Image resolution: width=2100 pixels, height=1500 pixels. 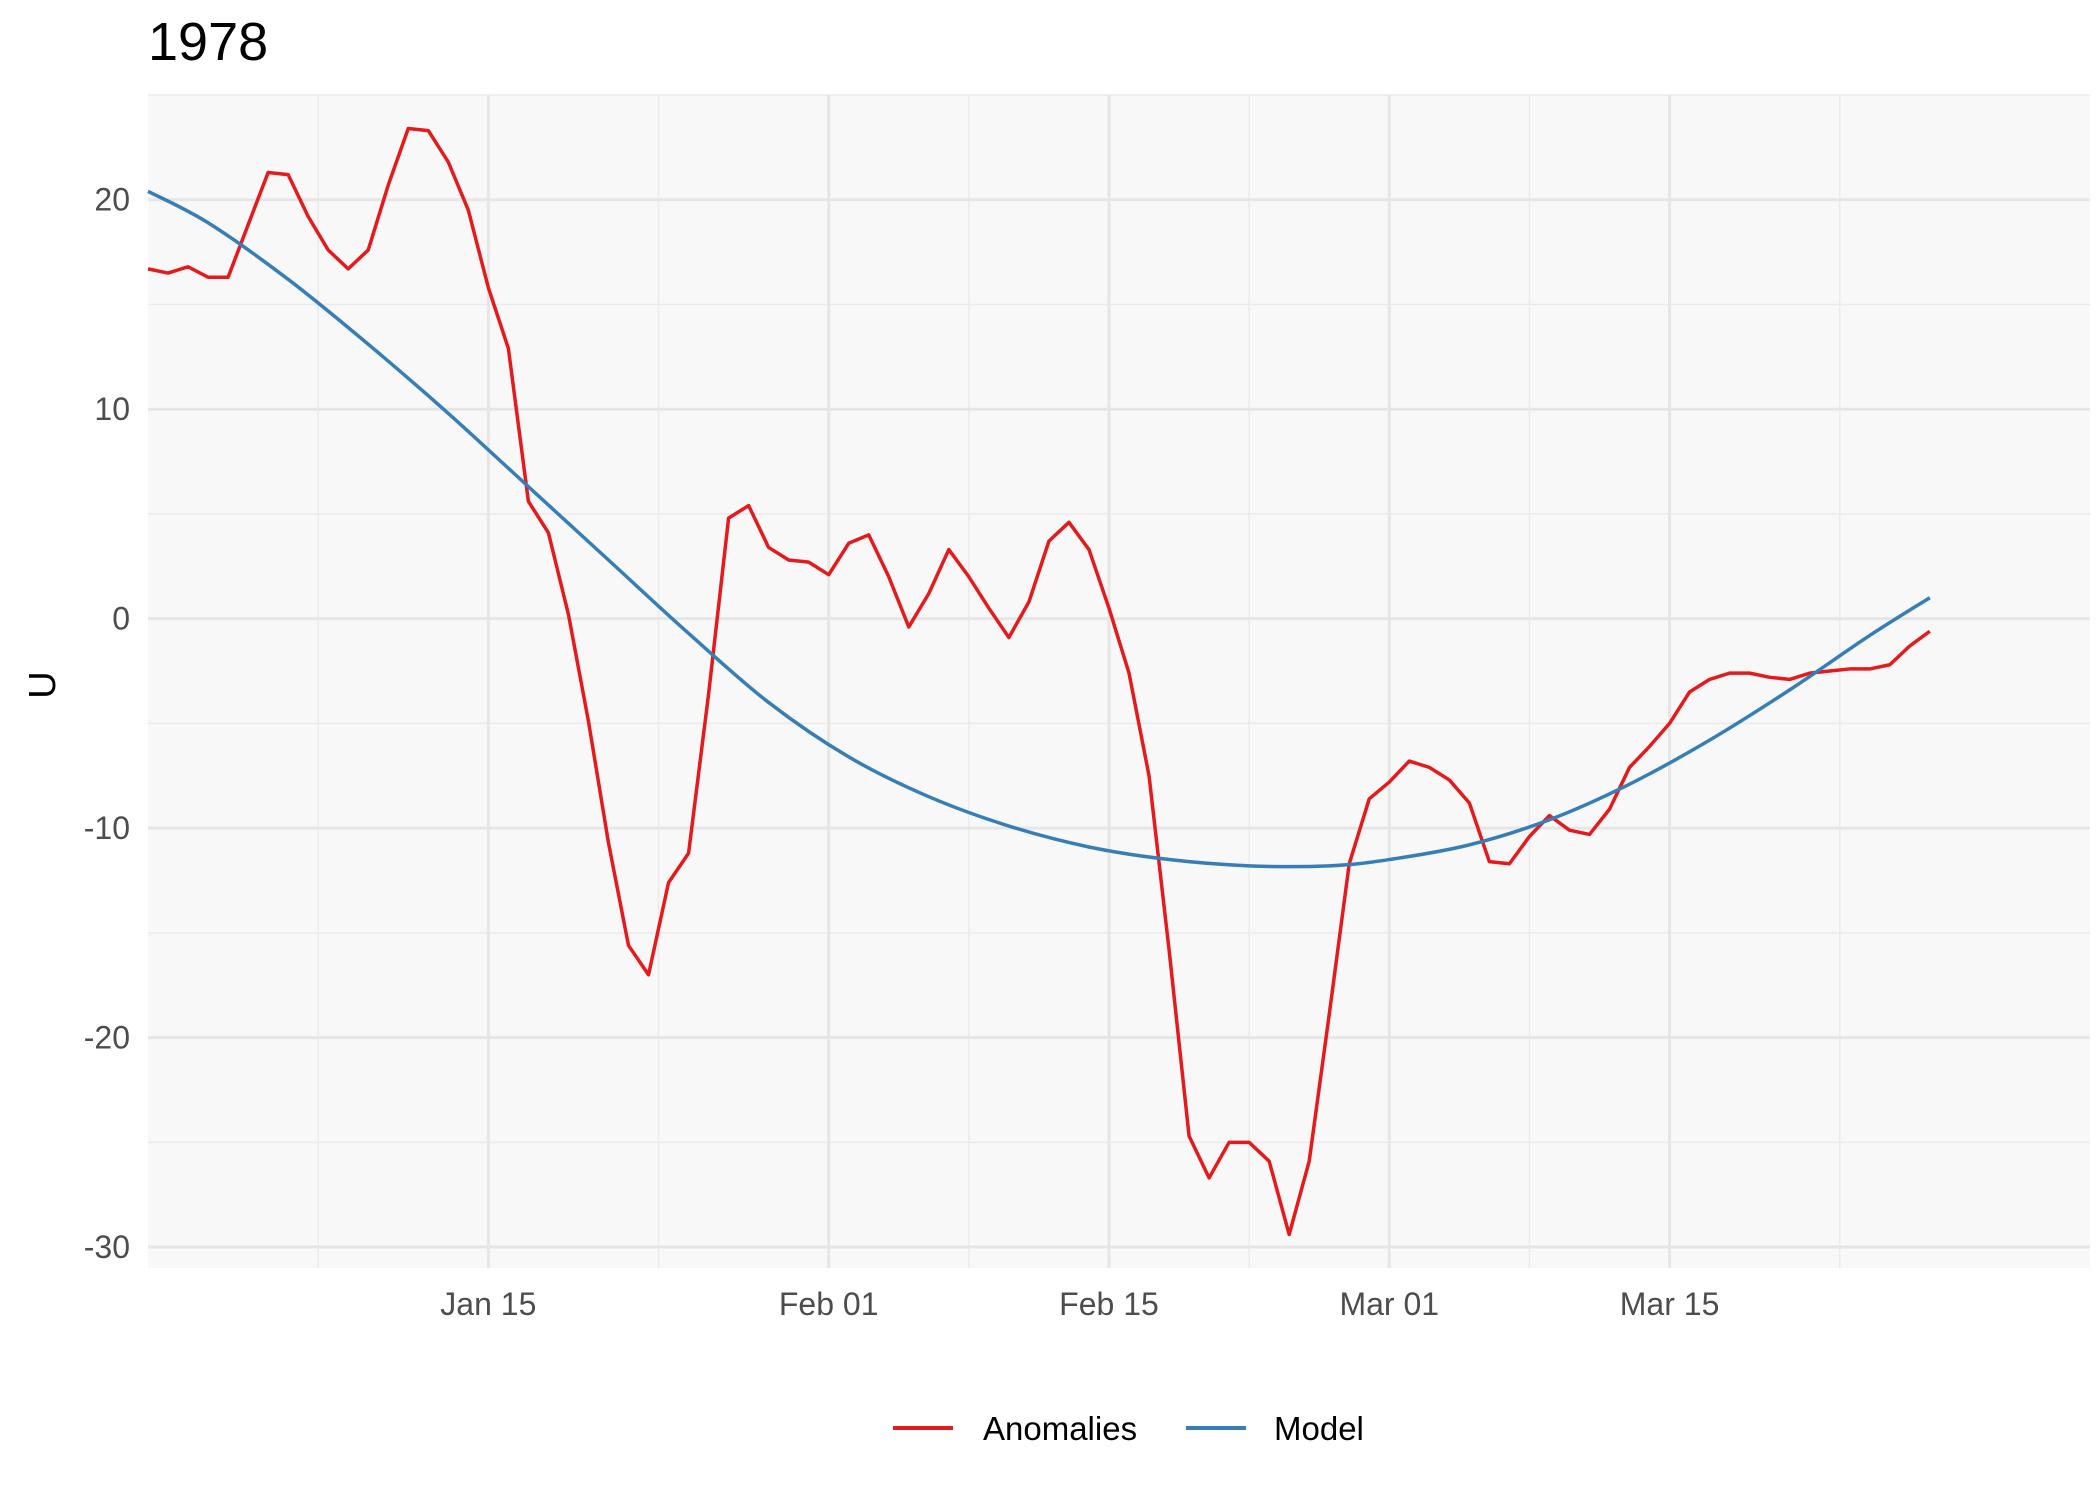 I want to click on y-axis-title: U, so click(x=43, y=684).